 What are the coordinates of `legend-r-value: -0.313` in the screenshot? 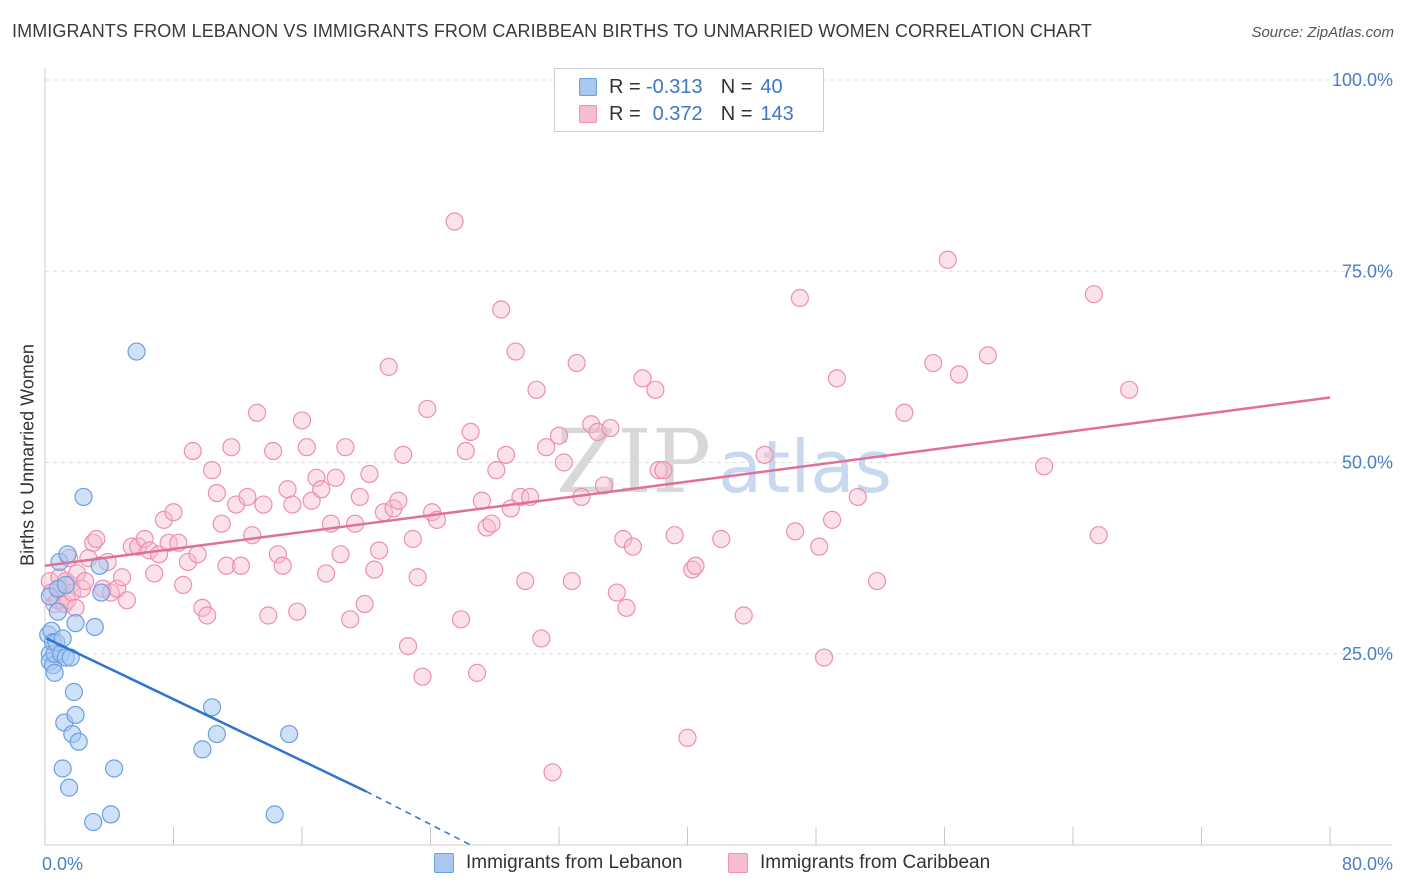 It's located at (674, 86).